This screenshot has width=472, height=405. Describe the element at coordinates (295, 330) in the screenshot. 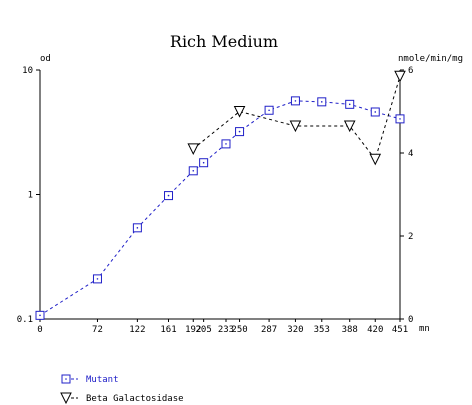

I see `x-tick-label: 320` at that location.